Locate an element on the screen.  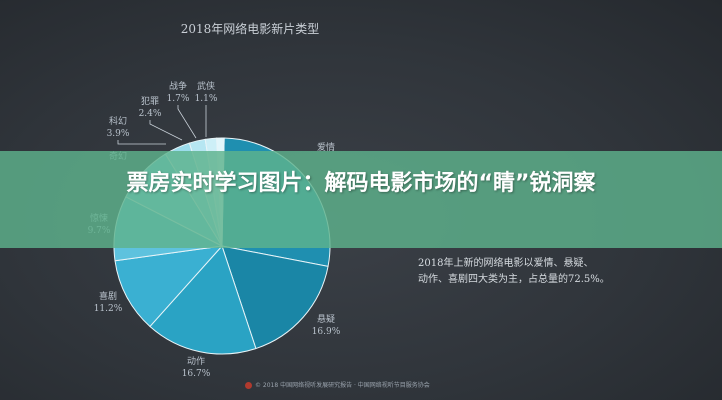
banner-headline: 票房实时学习图片：解码电影市场的“睛”锐洞察 is located at coordinates (361, 183).